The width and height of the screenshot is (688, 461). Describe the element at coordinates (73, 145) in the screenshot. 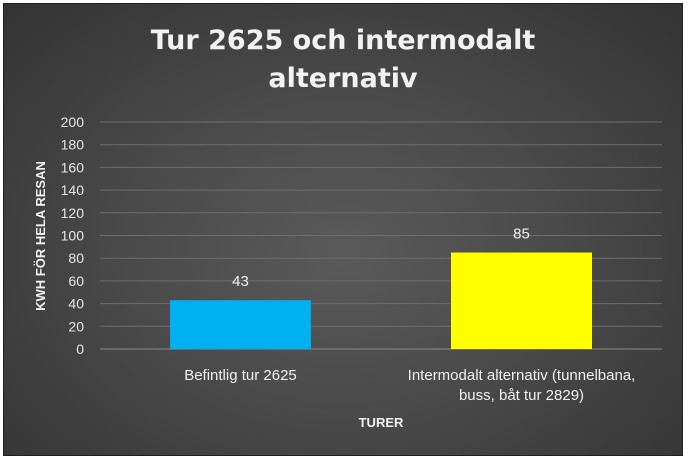

I see `y-tick-label: 180` at that location.